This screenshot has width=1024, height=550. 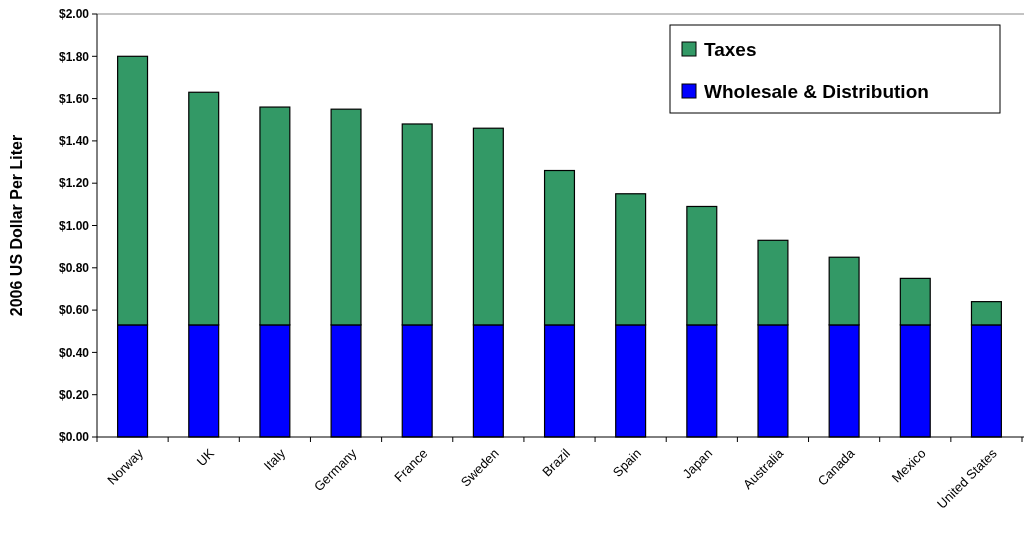 I want to click on y-tick-label: $2.00, so click(x=74, y=14).